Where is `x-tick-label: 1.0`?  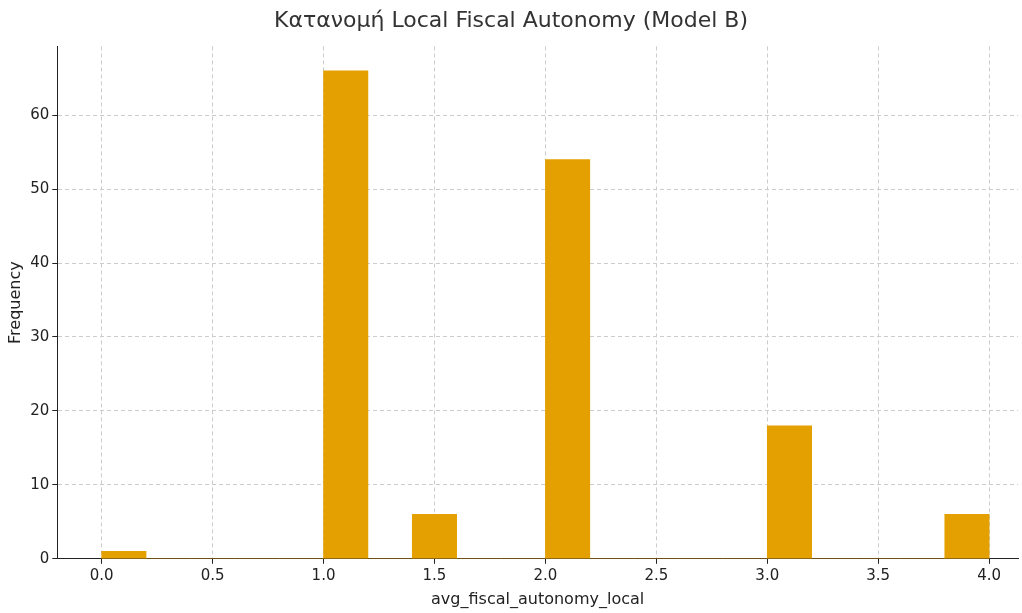
x-tick-label: 1.0 is located at coordinates (323, 574).